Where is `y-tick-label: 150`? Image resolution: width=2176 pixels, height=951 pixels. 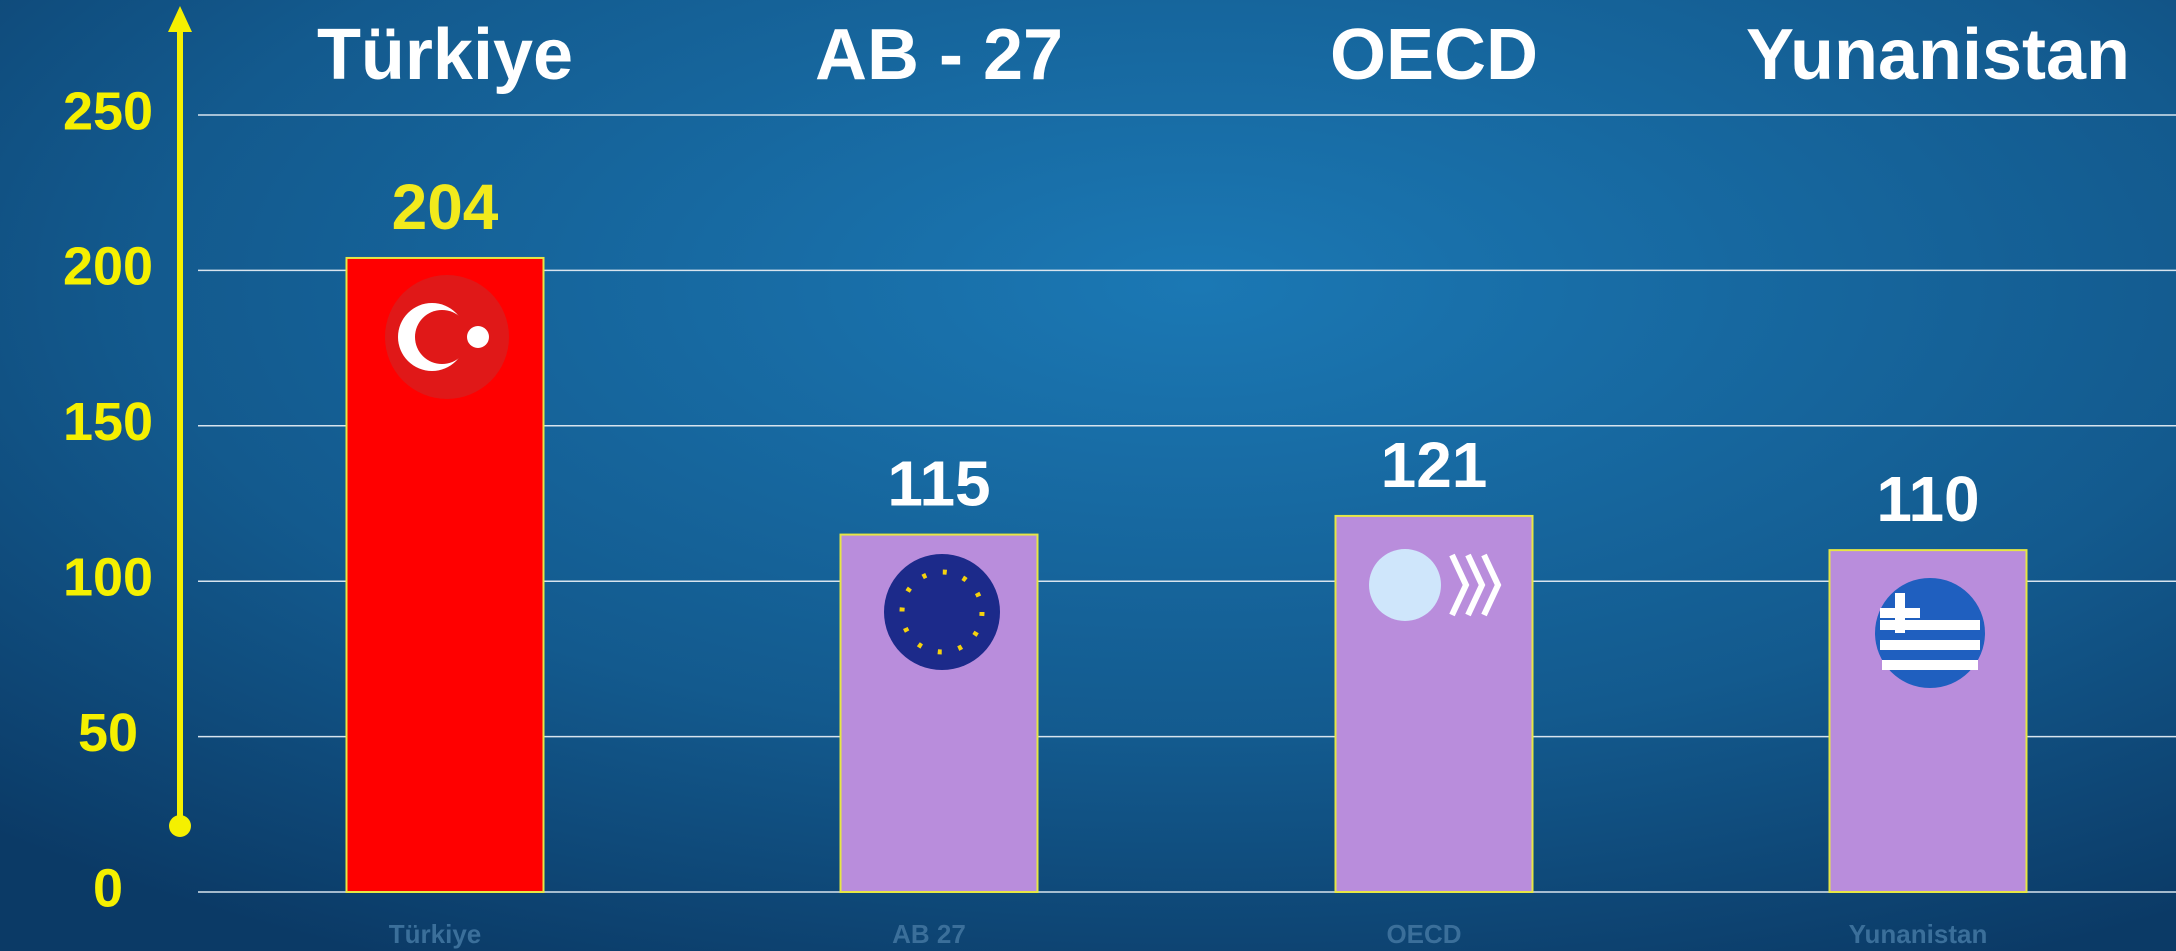 y-tick-label: 150 is located at coordinates (108, 422).